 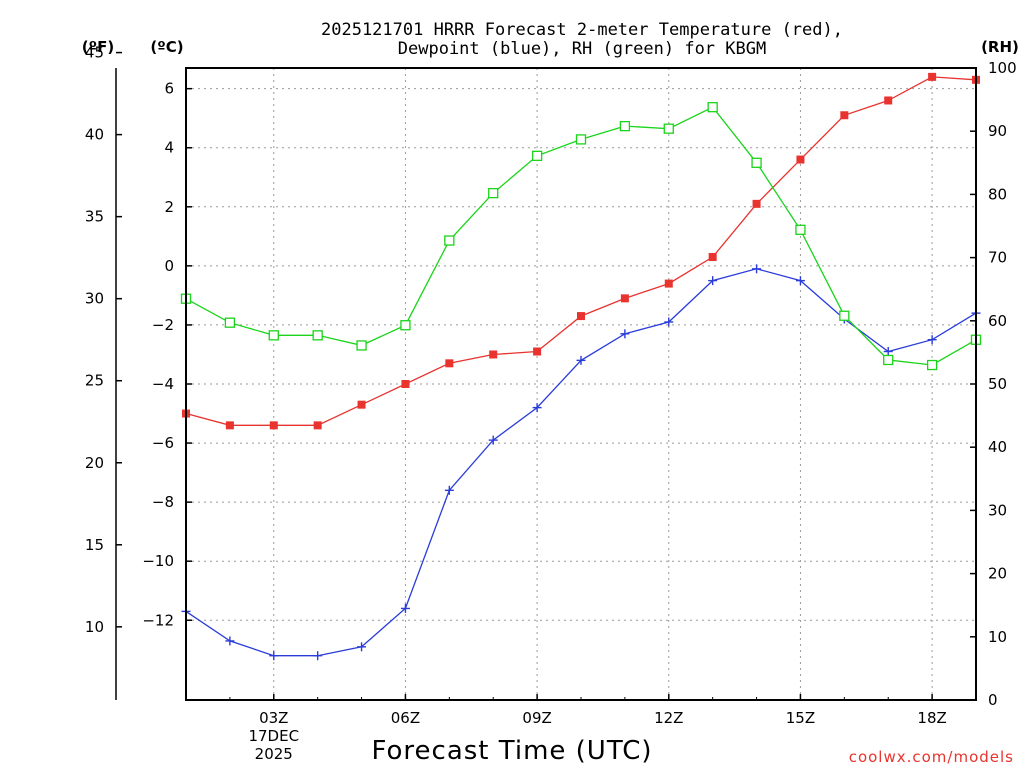 What do you see at coordinates (169, 266) in the screenshot?
I see `celsius-tick-label: 0` at bounding box center [169, 266].